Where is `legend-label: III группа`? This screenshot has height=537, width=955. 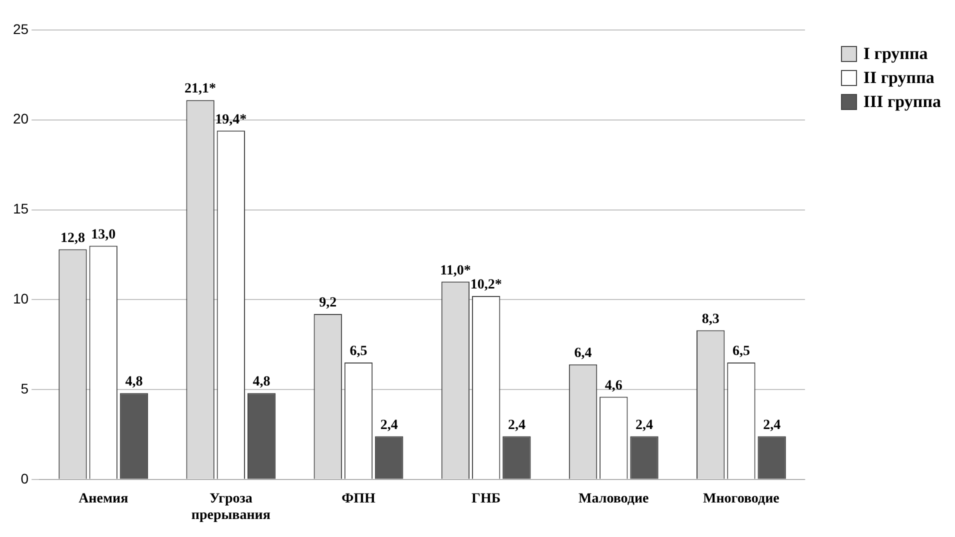
legend-label: III группа is located at coordinates (902, 102).